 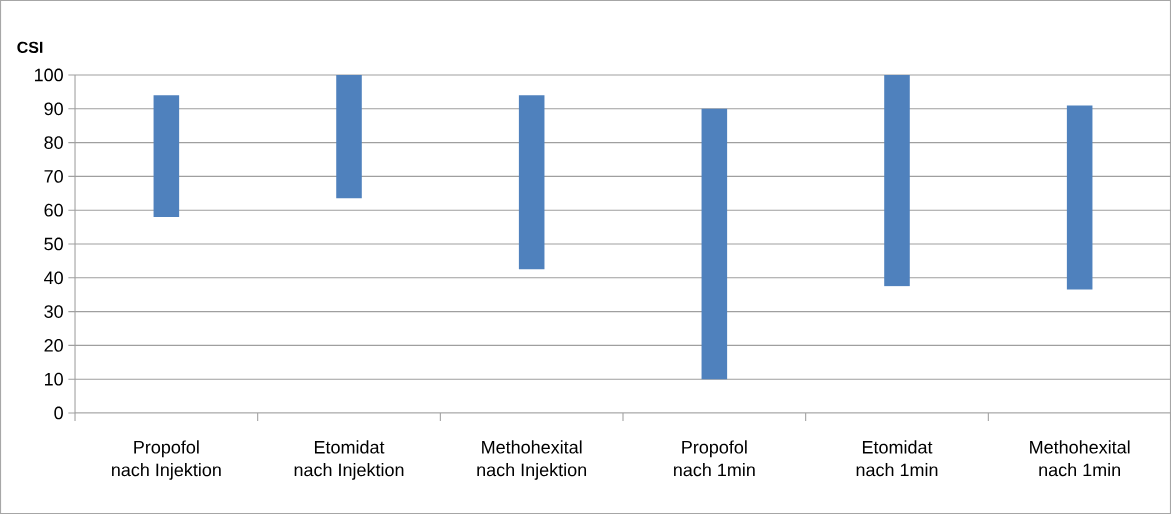 What do you see at coordinates (897, 458) in the screenshot?
I see `x-tick-label: Etomidat nach 1min` at bounding box center [897, 458].